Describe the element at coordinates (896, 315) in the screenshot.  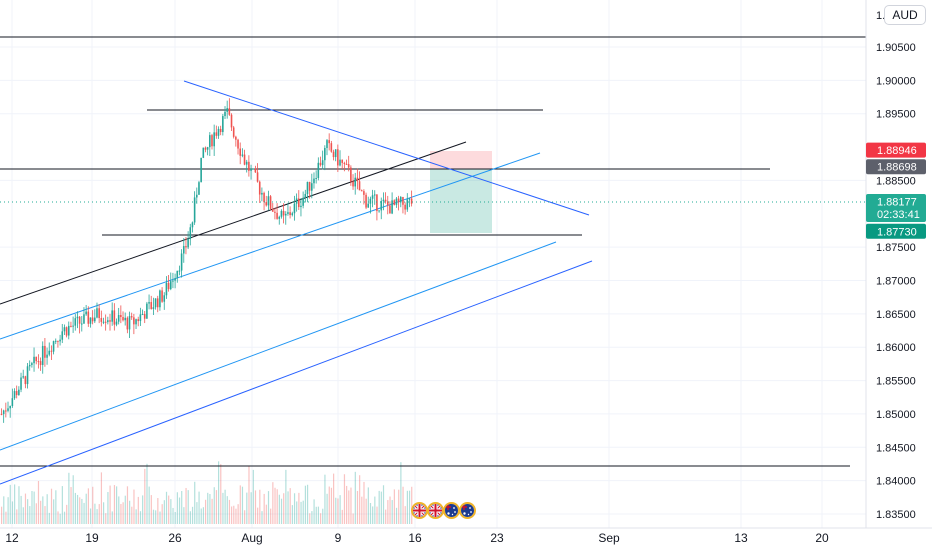
I see `price-tick-label: 1.86500` at that location.